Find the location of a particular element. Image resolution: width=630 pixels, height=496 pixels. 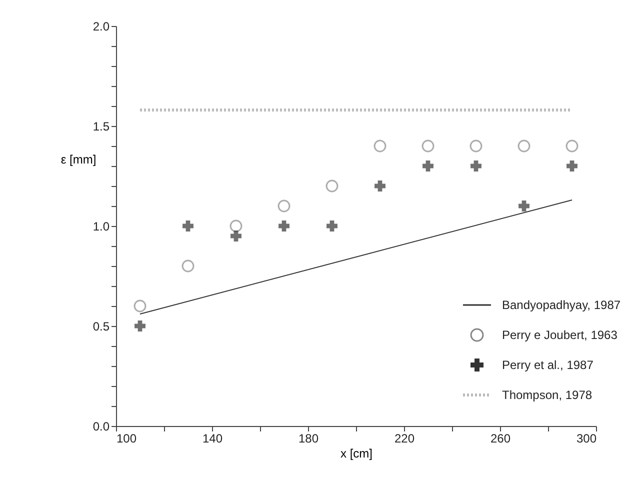

x-tick-label: 100 is located at coordinates (126, 439).